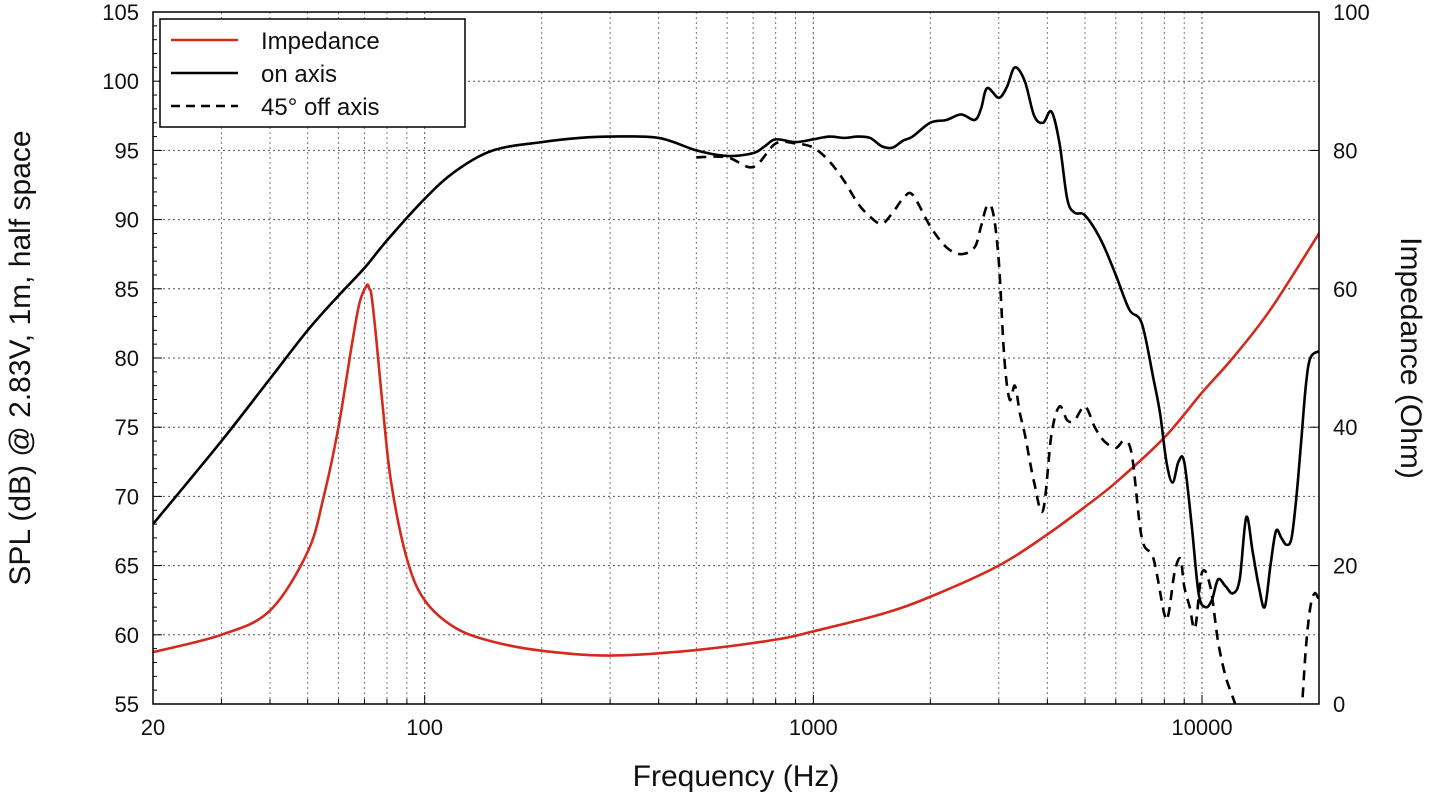 The image size is (1432, 797). Describe the element at coordinates (1339, 704) in the screenshot. I see `y2-tick-label: 0` at that location.